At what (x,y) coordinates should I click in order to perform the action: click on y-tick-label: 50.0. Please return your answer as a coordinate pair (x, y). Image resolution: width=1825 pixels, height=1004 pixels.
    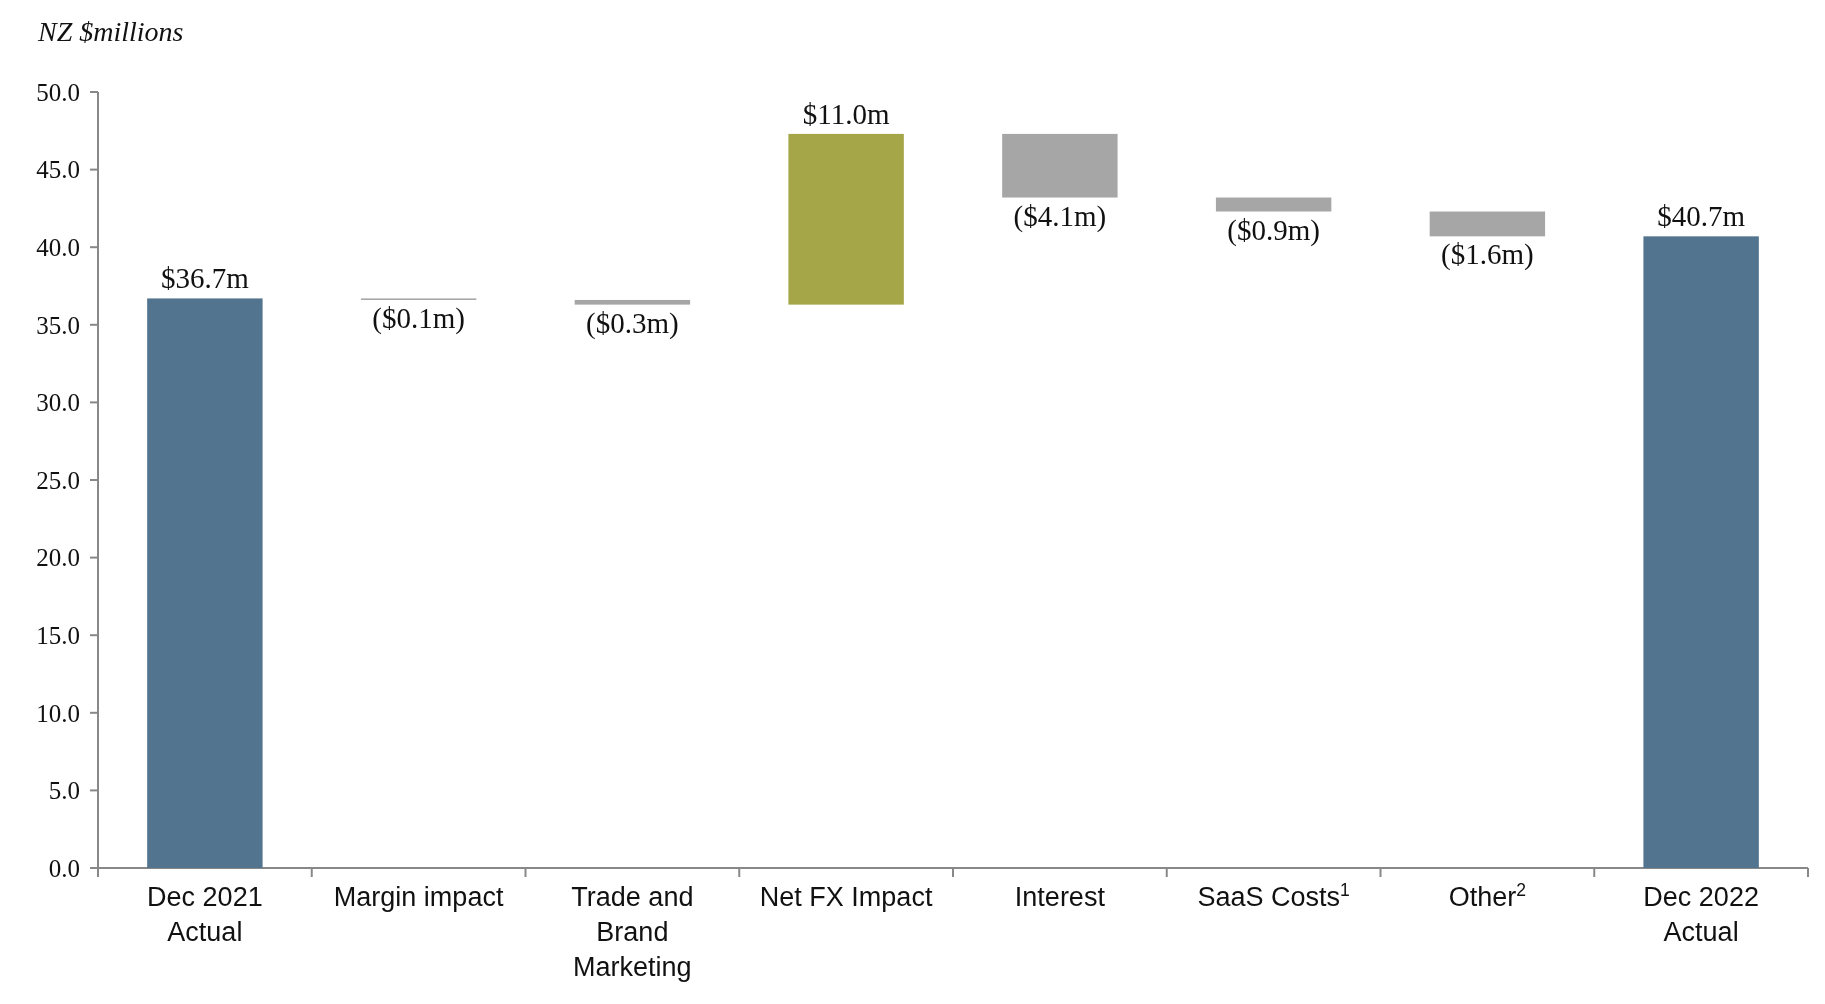
    Looking at the image, I should click on (58, 92).